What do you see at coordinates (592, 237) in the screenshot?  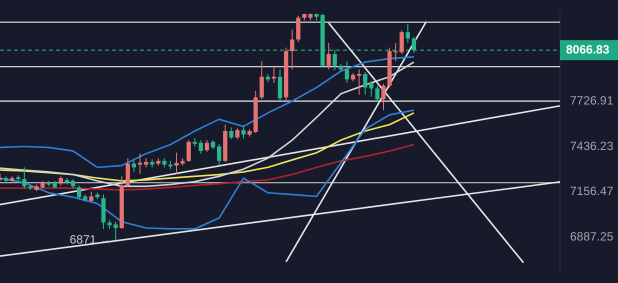 I see `y-tick-label: 6887.25` at bounding box center [592, 237].